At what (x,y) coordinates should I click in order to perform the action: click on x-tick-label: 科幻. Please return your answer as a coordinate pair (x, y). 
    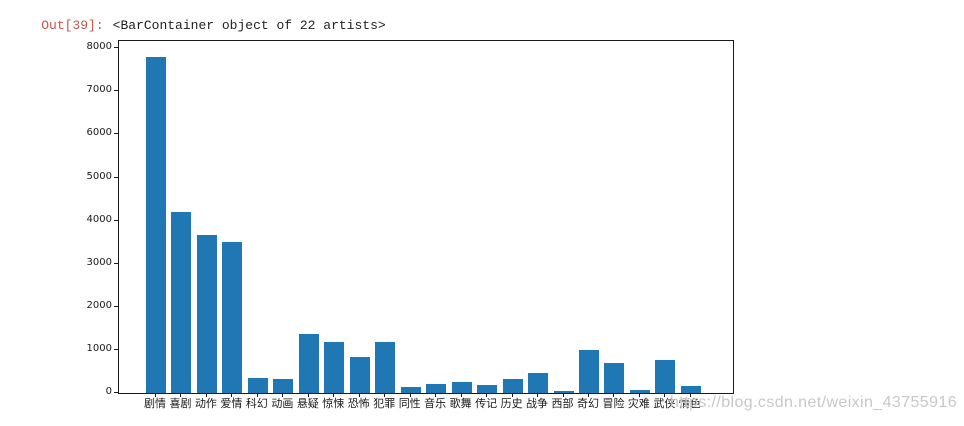
    Looking at the image, I should click on (256, 403).